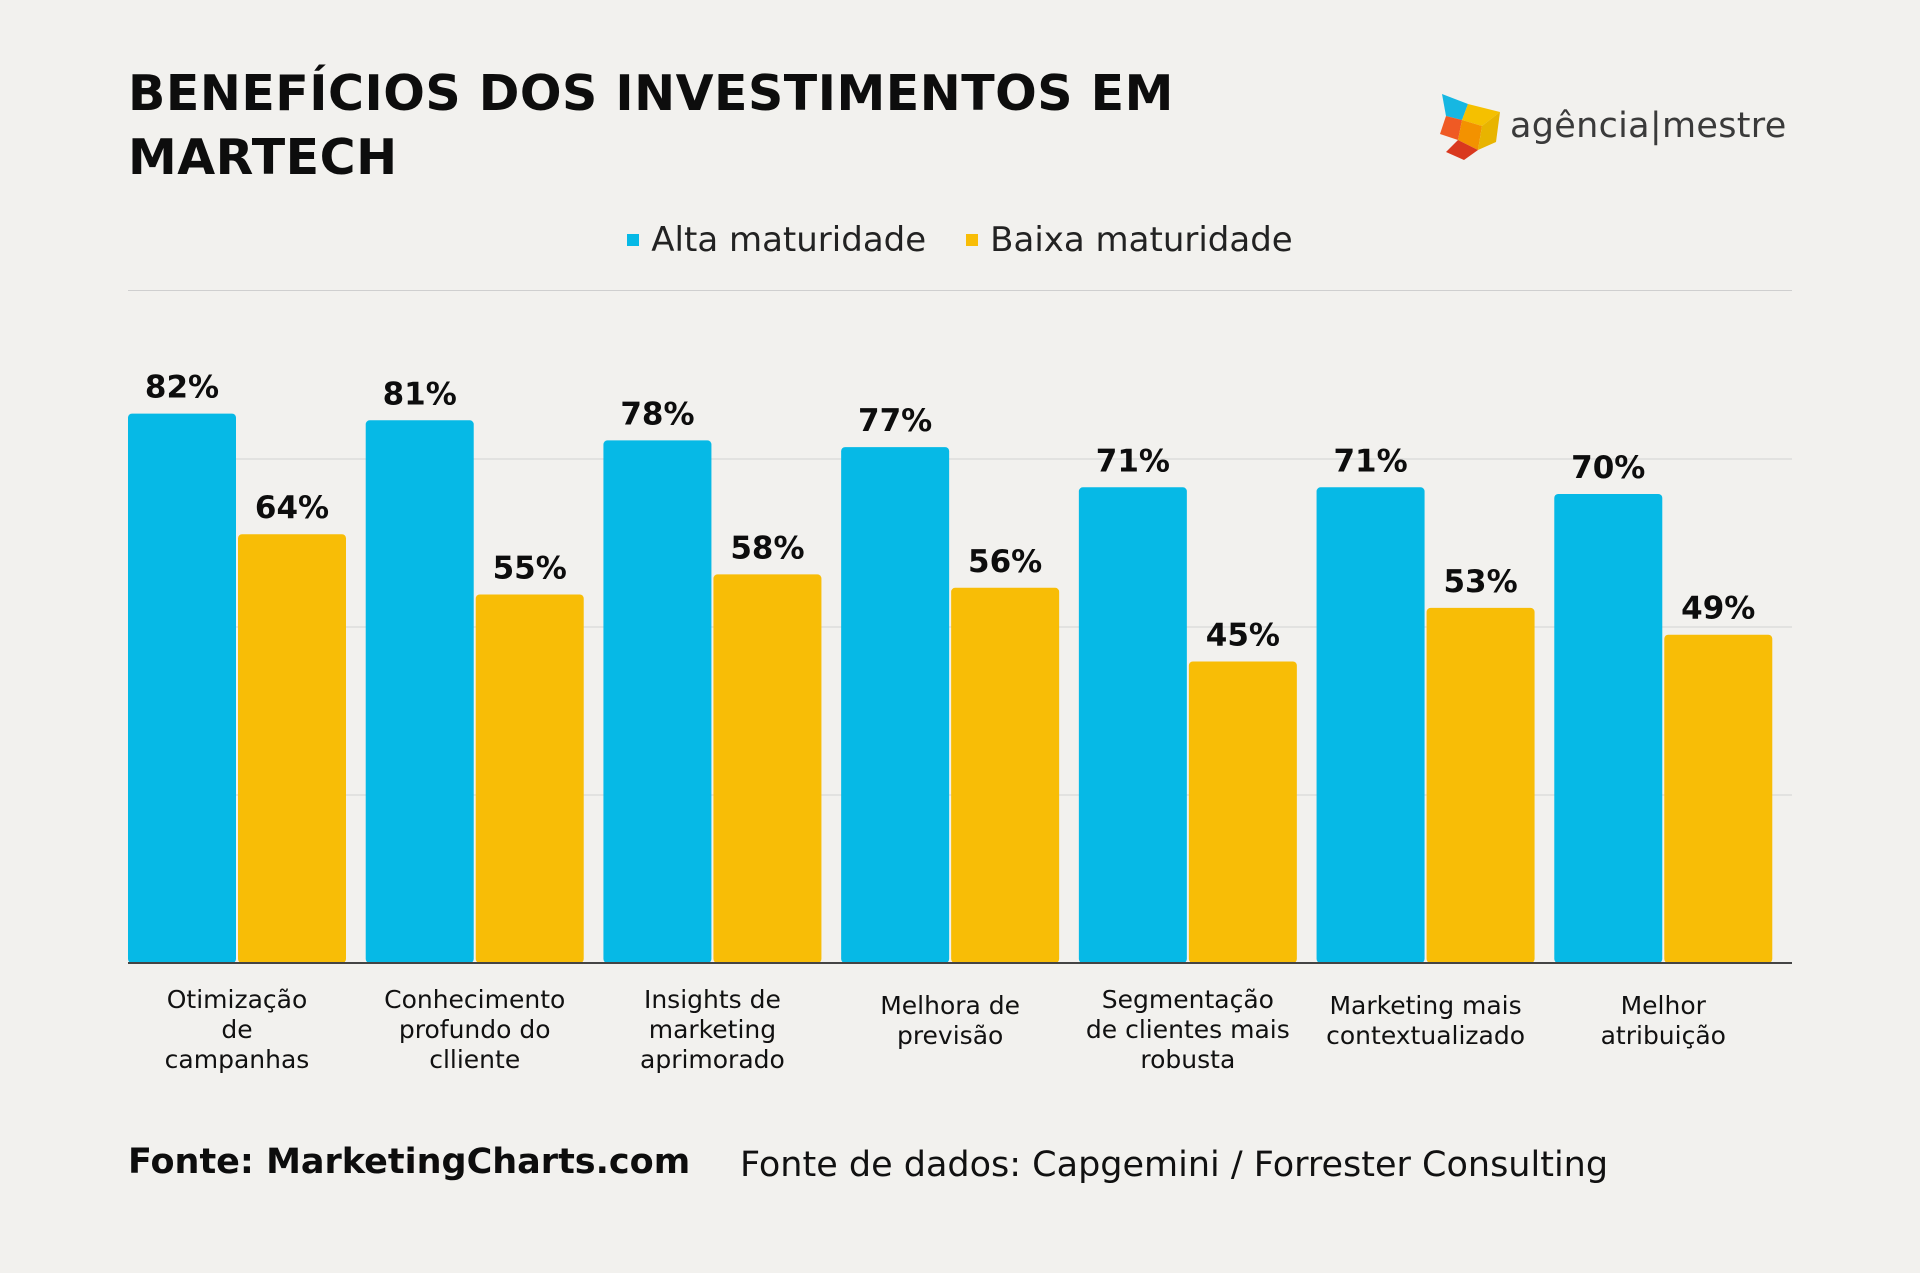 This screenshot has width=1920, height=1273. I want to click on category-label: previsão, so click(950, 1035).